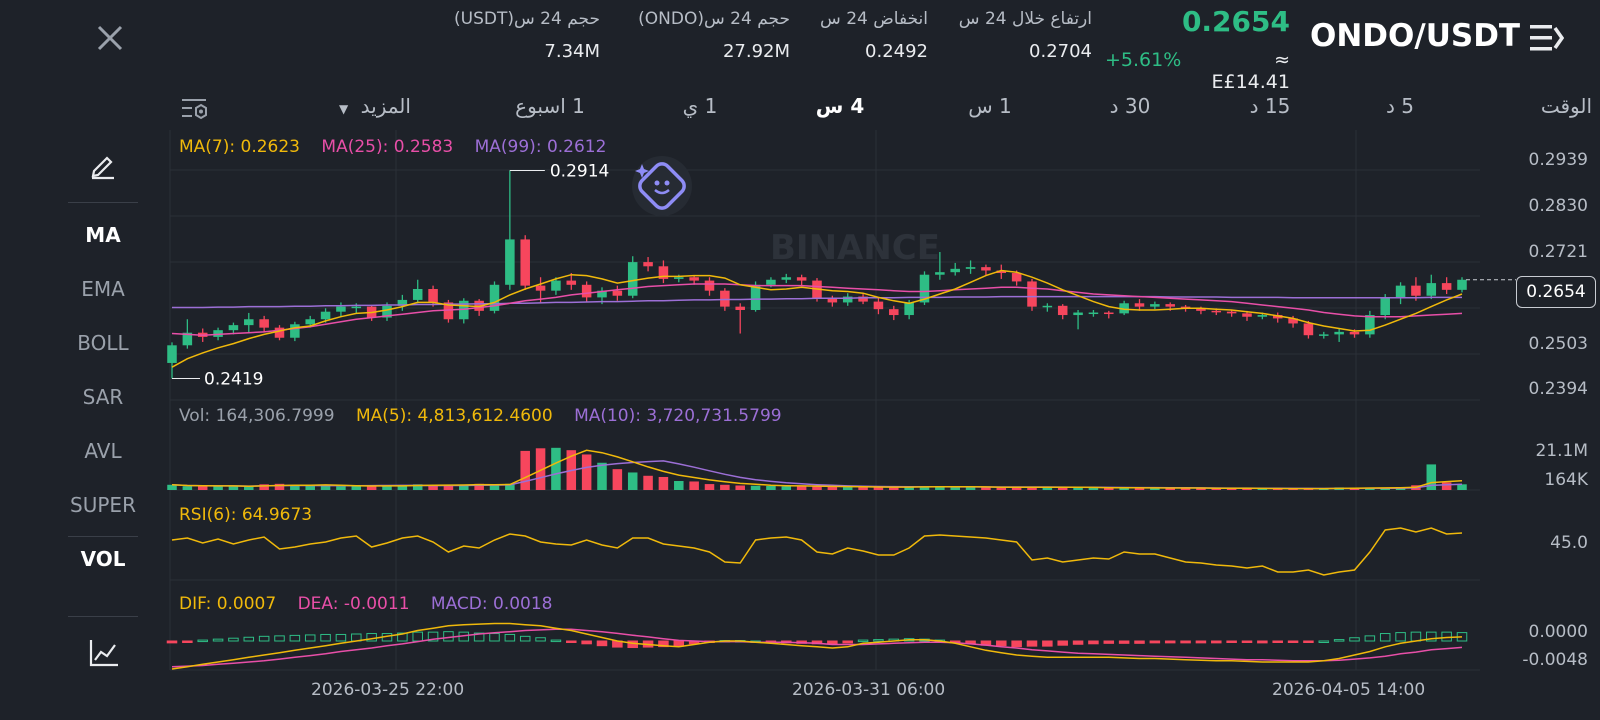 The image size is (1600, 720). Describe the element at coordinates (103, 559) in the screenshot. I see `sidebar-item-vol: VOL` at that location.